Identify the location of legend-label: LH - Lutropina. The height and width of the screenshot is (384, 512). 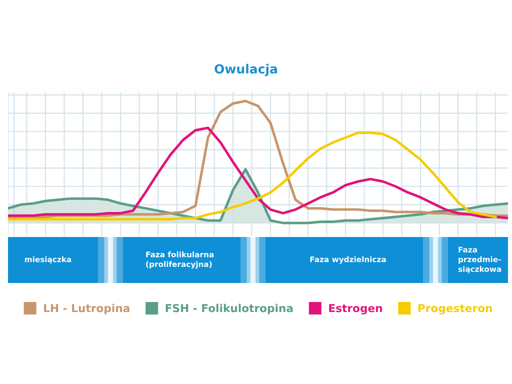
(87, 309).